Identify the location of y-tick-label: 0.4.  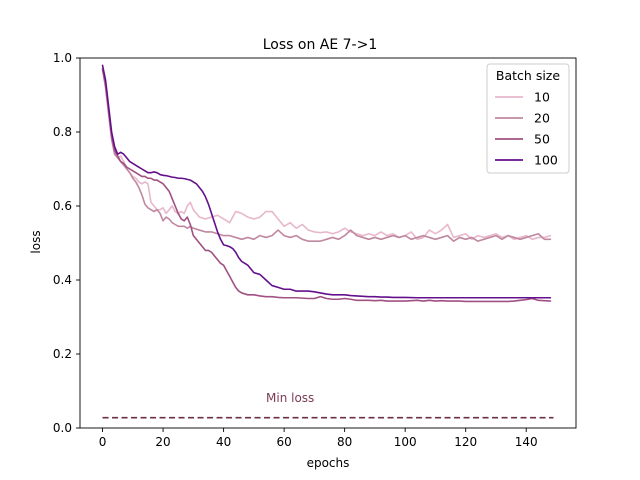
(62, 280).